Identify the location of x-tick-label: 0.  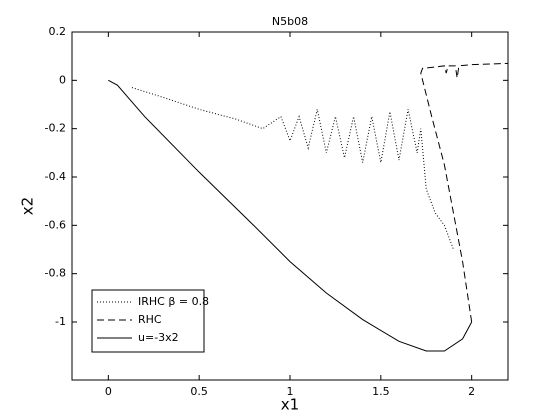
(108, 391).